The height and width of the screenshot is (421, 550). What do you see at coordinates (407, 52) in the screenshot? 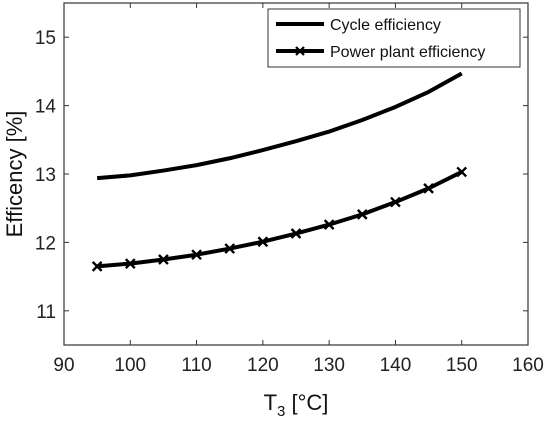
I see `legend-label-plant: Power plant efficiency` at bounding box center [407, 52].